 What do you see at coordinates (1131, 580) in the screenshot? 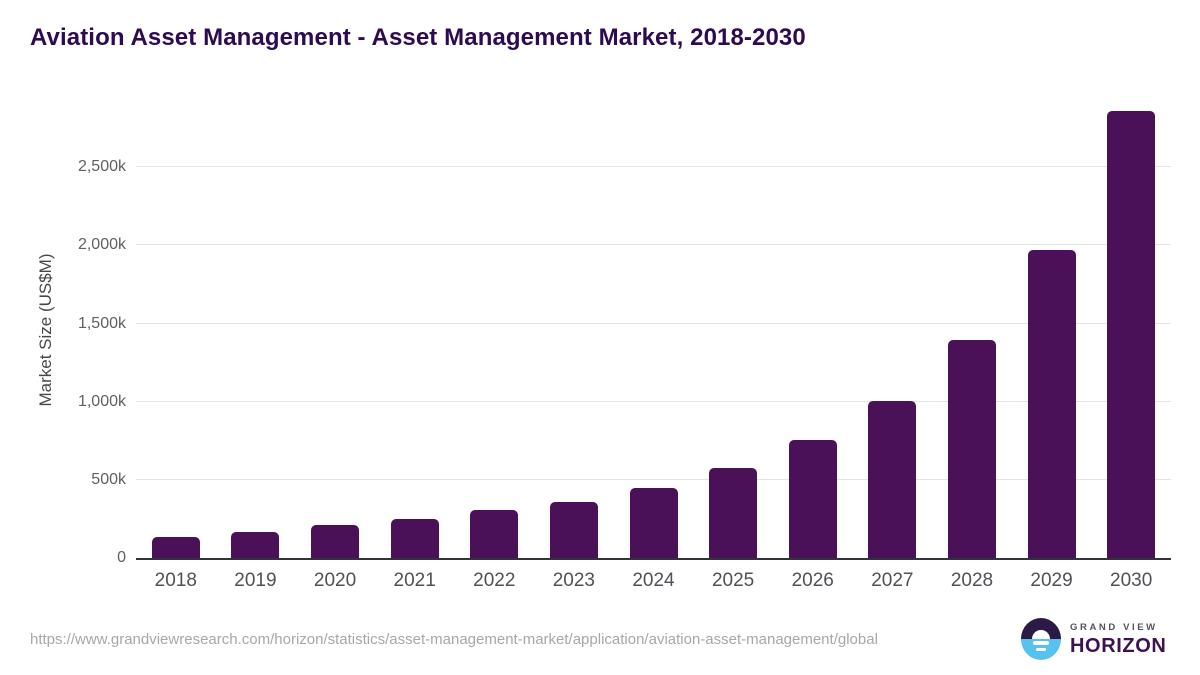
I see `x-tick-label-2030: 2030` at bounding box center [1131, 580].